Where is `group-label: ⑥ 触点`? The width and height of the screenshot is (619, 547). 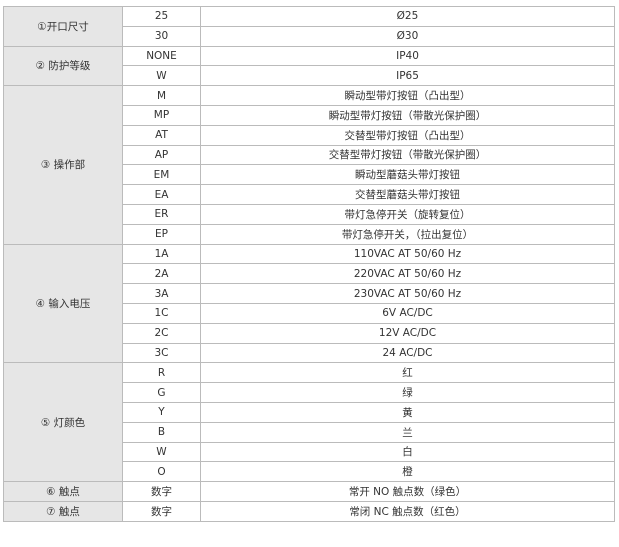
group-label: ⑥ 触点 is located at coordinates (63, 491).